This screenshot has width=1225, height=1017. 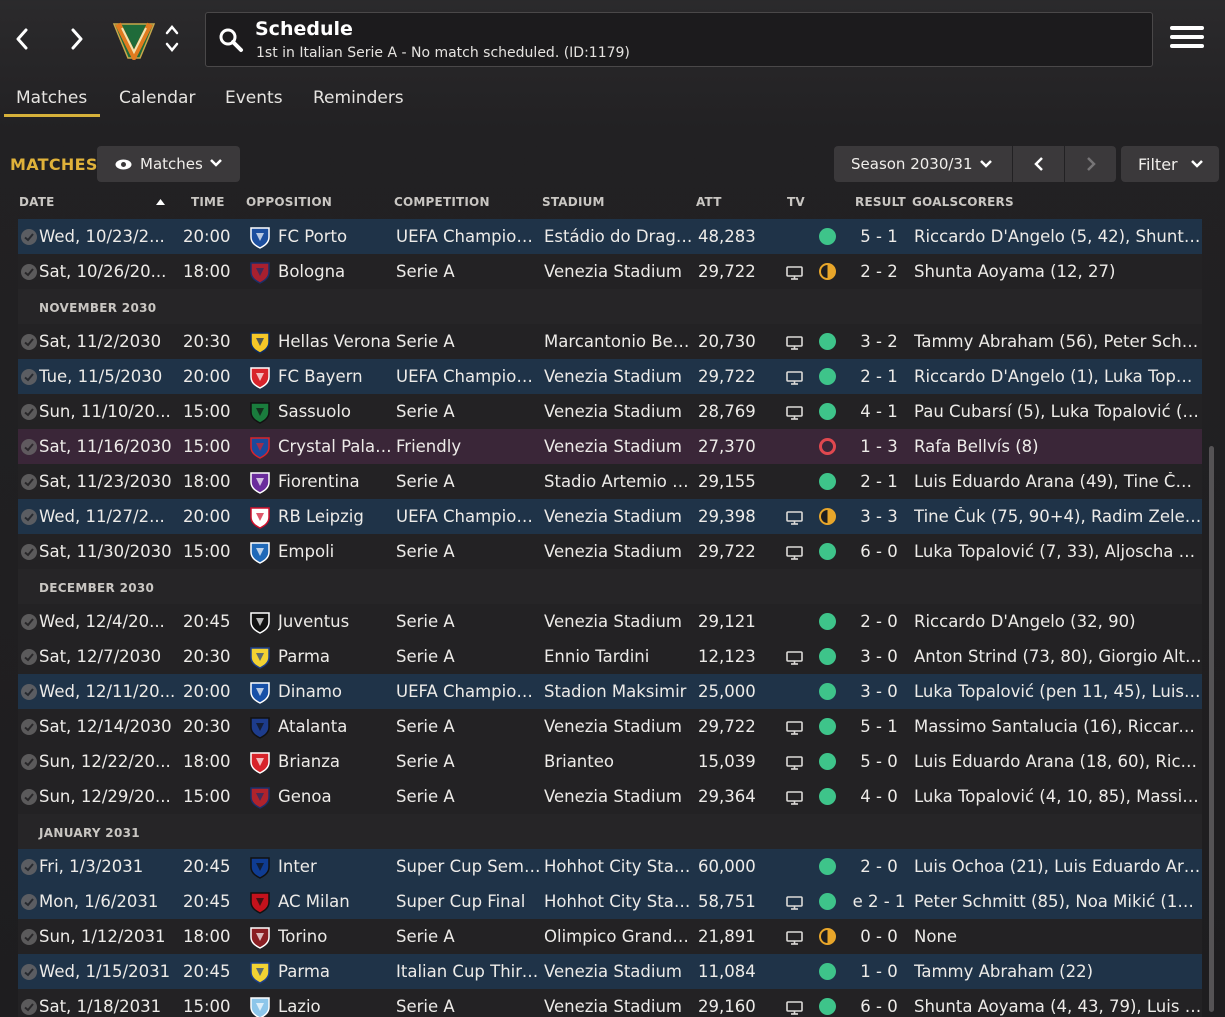 What do you see at coordinates (619, 236) in the screenshot?
I see `stadium-name: Estádio do Dragão` at bounding box center [619, 236].